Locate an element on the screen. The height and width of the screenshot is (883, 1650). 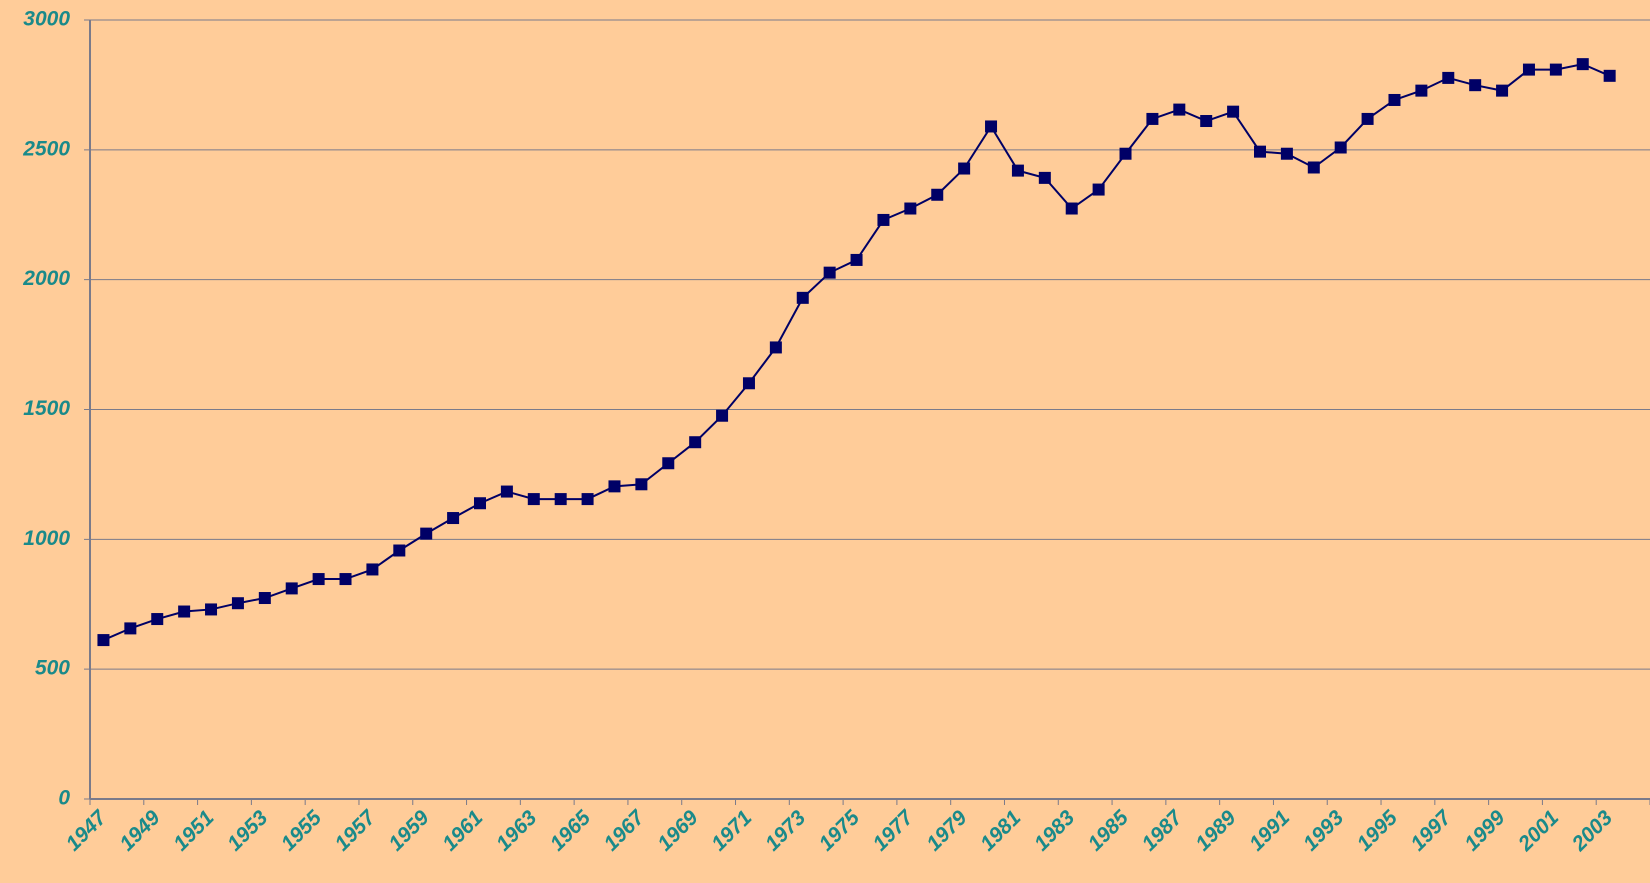
x-tick-label: 1965 is located at coordinates (571, 831).